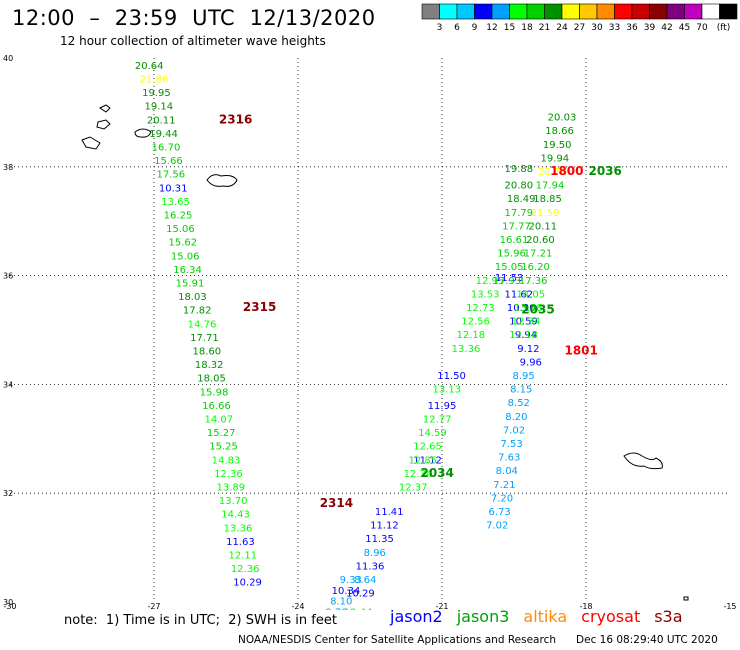 This screenshot has height=650, width=740. I want to click on swh-label-altika: 17.21, so click(538, 254).